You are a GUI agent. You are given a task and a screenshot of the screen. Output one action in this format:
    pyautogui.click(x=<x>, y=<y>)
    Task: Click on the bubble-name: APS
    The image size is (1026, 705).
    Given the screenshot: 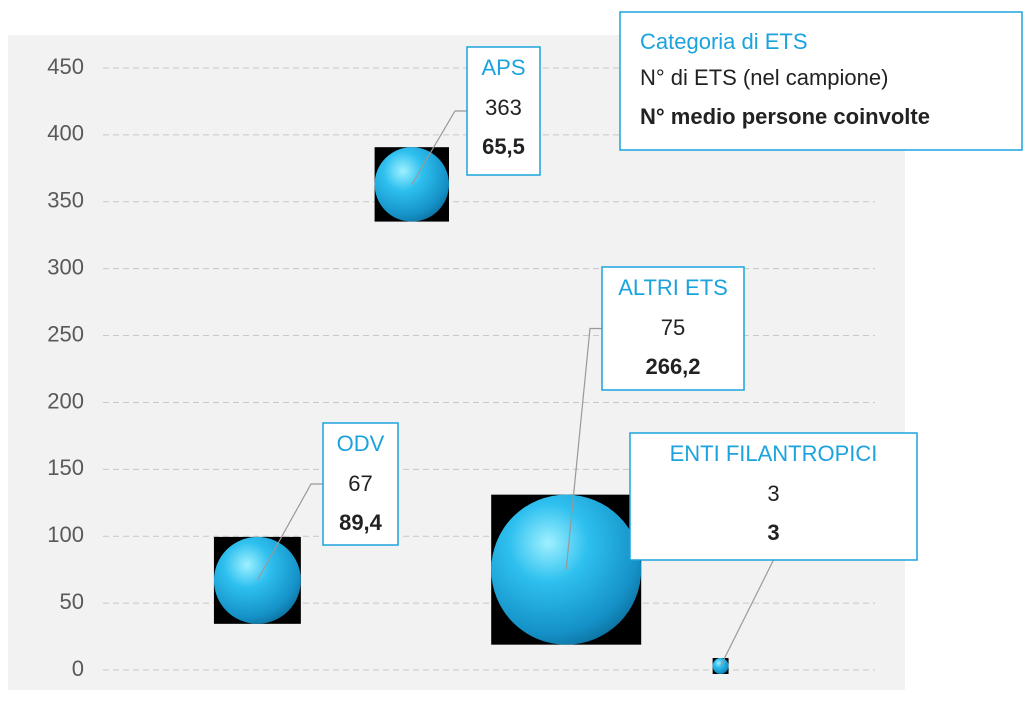 What is the action you would take?
    pyautogui.click(x=503, y=67)
    